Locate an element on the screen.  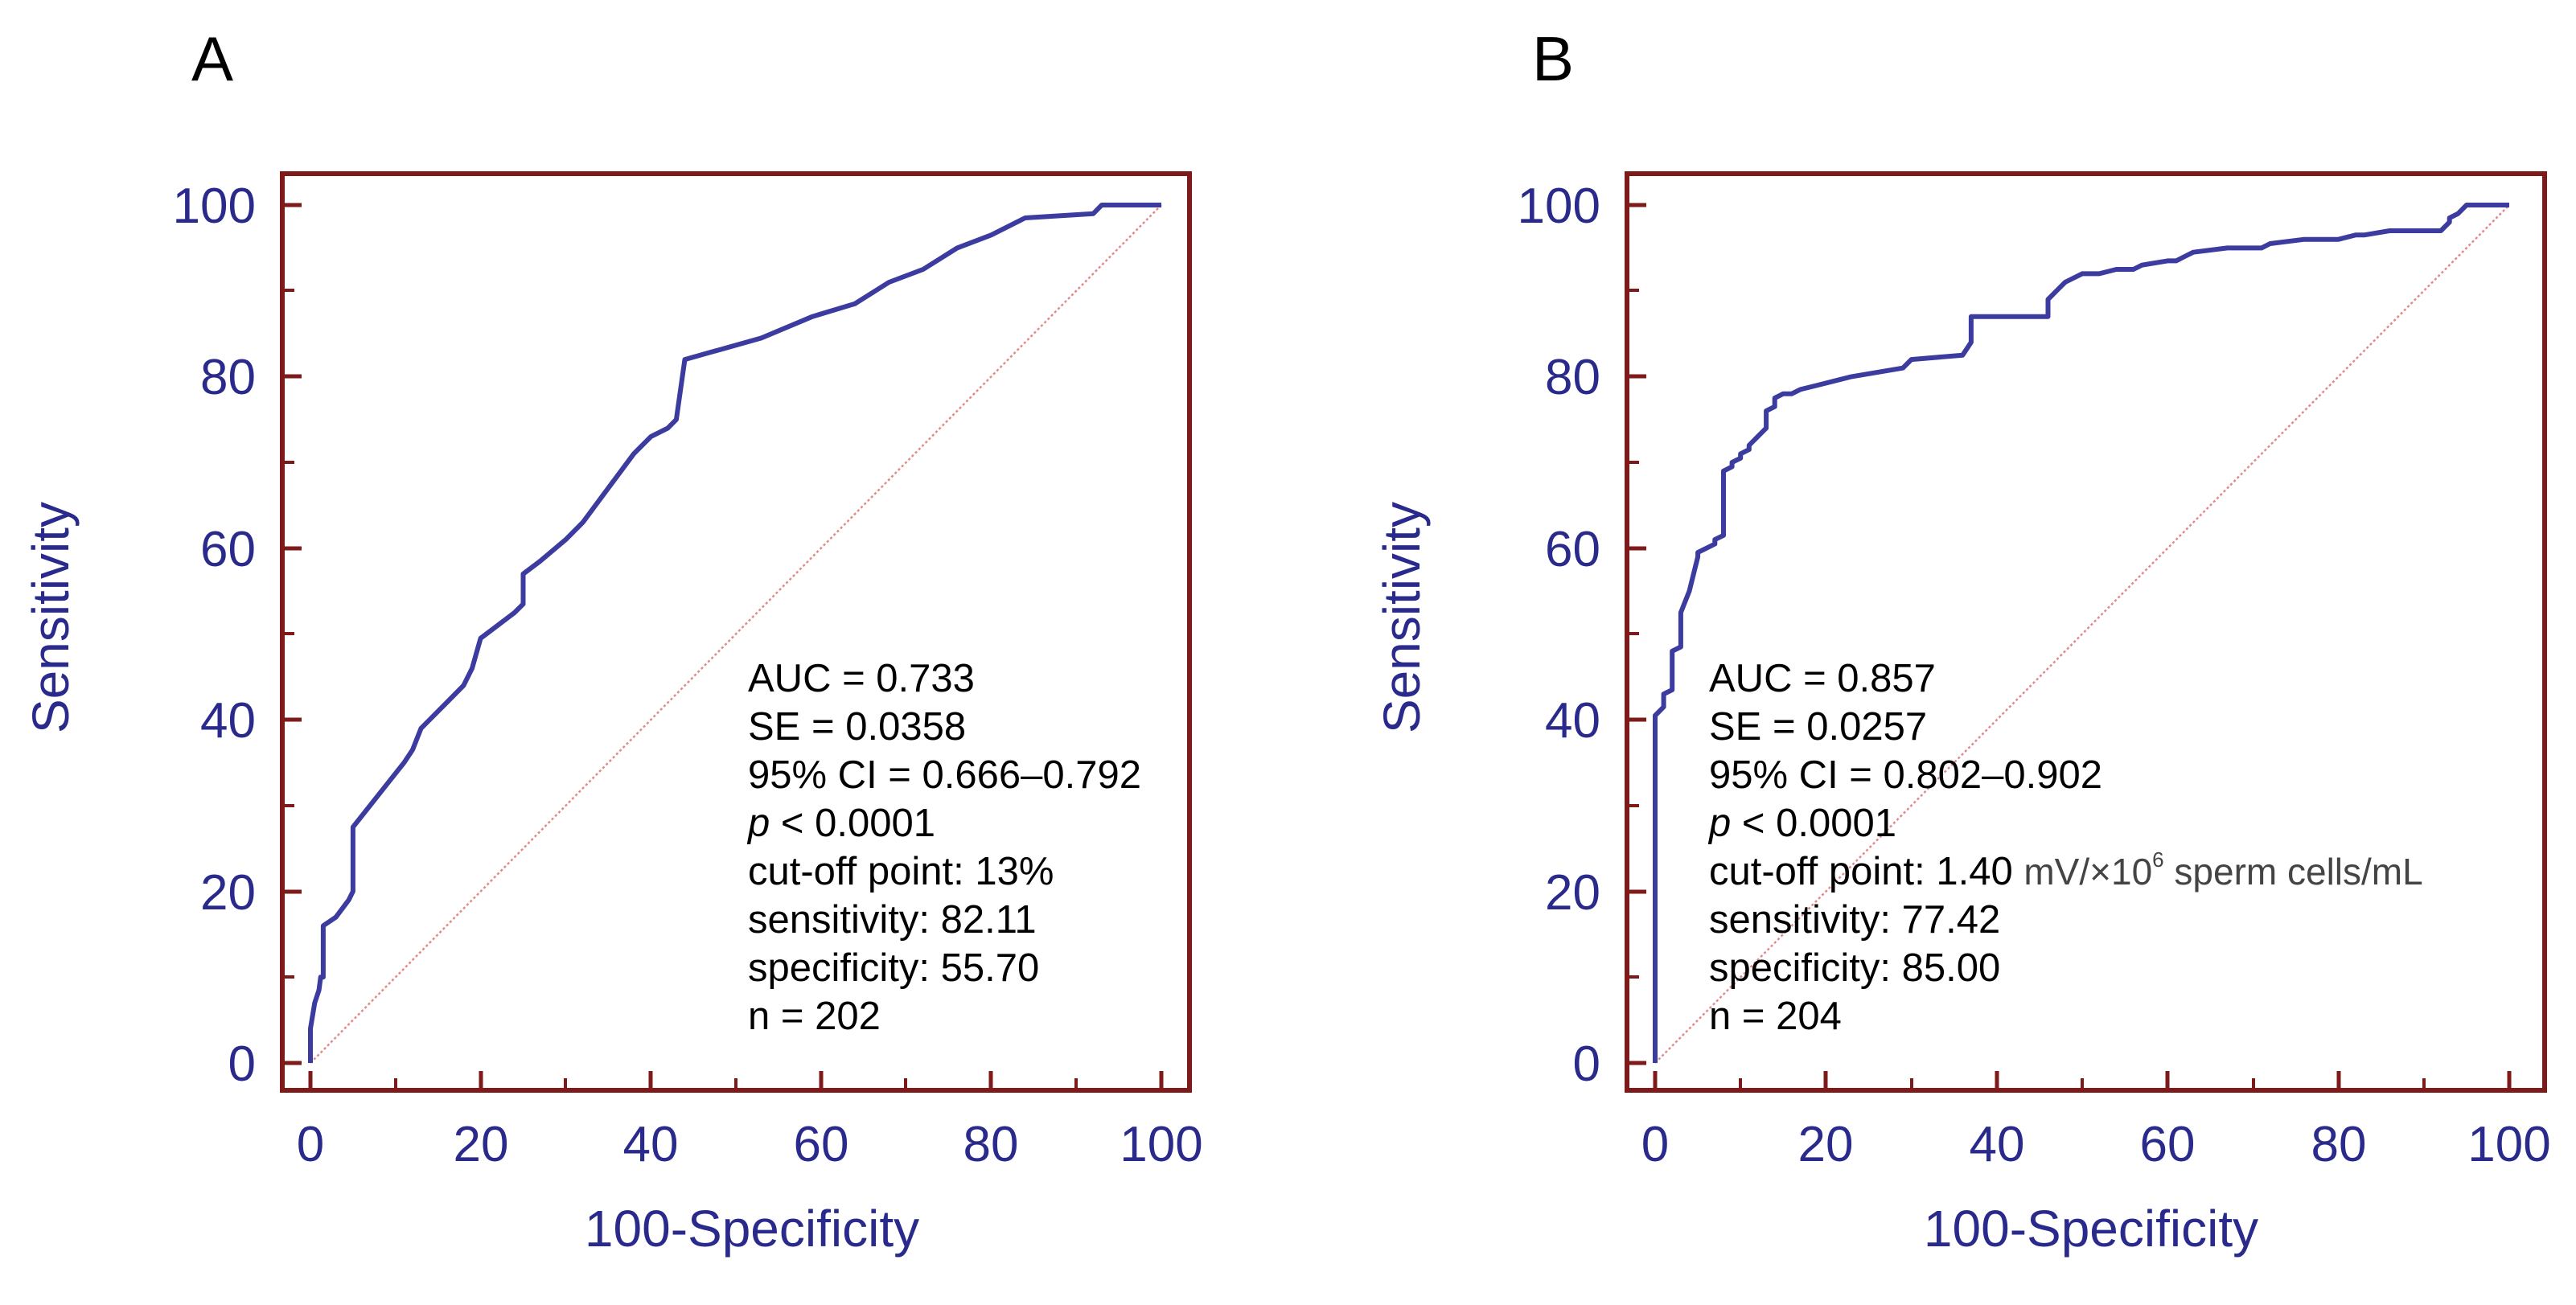
sensitivity-text: sensitivity: 82.11 is located at coordinates (892, 920).